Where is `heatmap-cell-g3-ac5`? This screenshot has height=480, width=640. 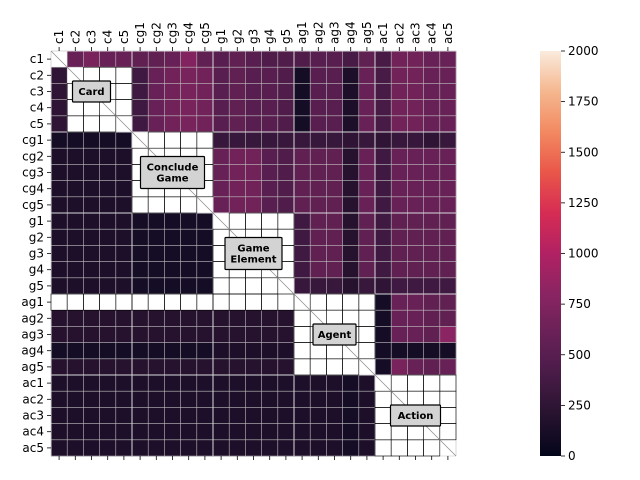 heatmap-cell-g3-ac5 is located at coordinates (448, 253).